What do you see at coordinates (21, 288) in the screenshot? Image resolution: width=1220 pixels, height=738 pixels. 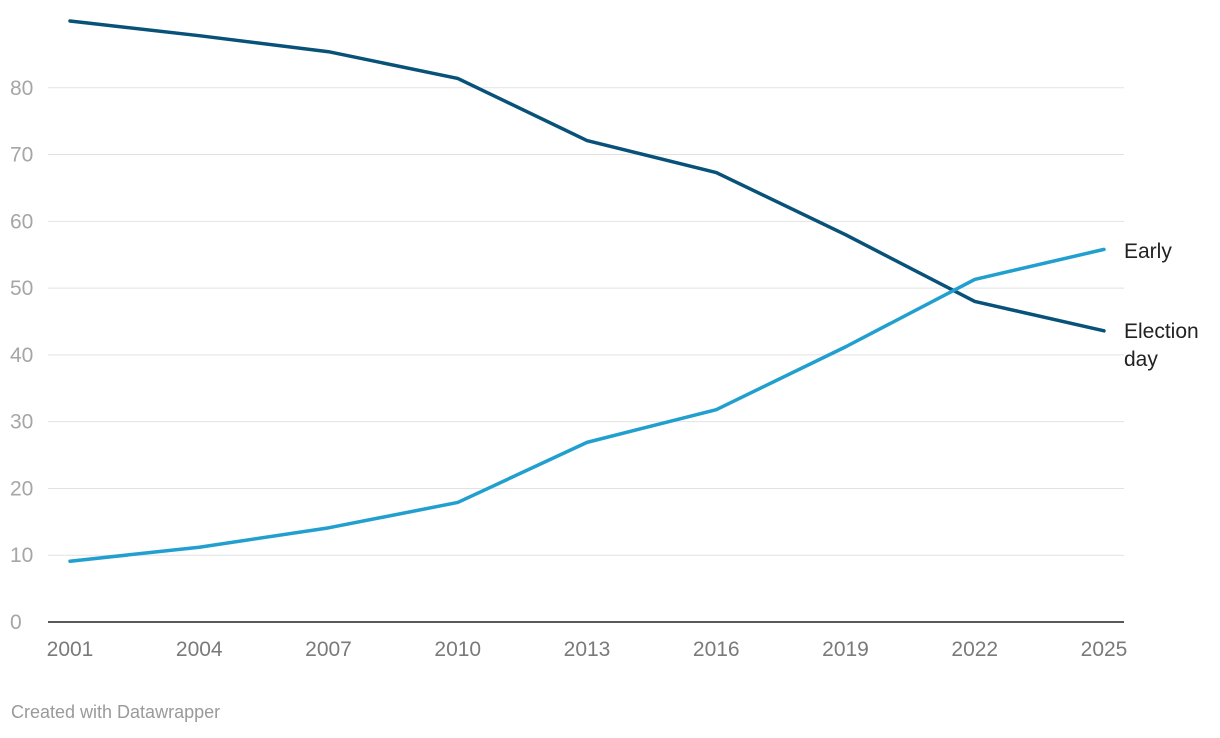 I see `y-tick-label: 50` at bounding box center [21, 288].